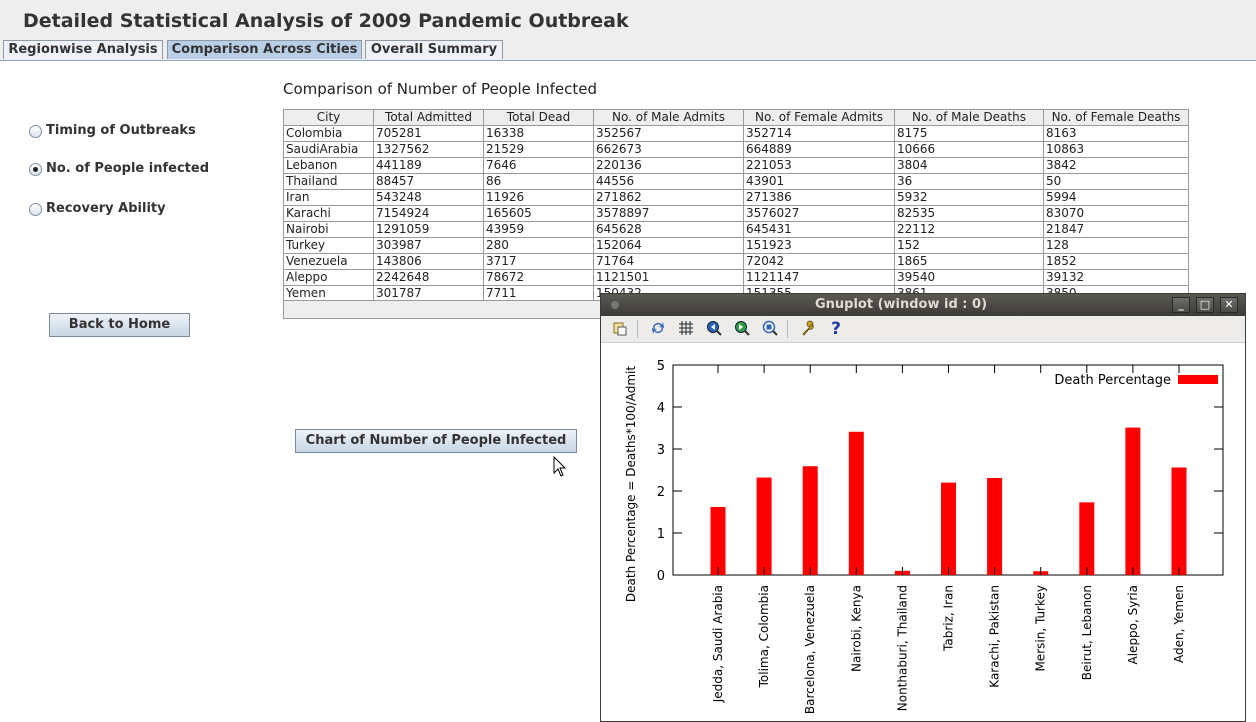 The height and width of the screenshot is (722, 1256). What do you see at coordinates (668, 165) in the screenshot?
I see `table-cell: 220136` at bounding box center [668, 165].